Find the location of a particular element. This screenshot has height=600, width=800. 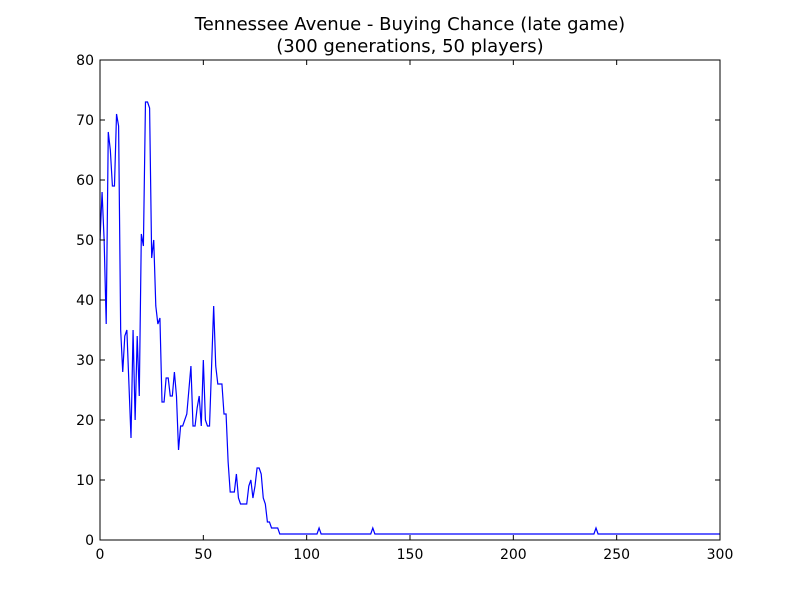

x-tick-label: 200 is located at coordinates (513, 555).